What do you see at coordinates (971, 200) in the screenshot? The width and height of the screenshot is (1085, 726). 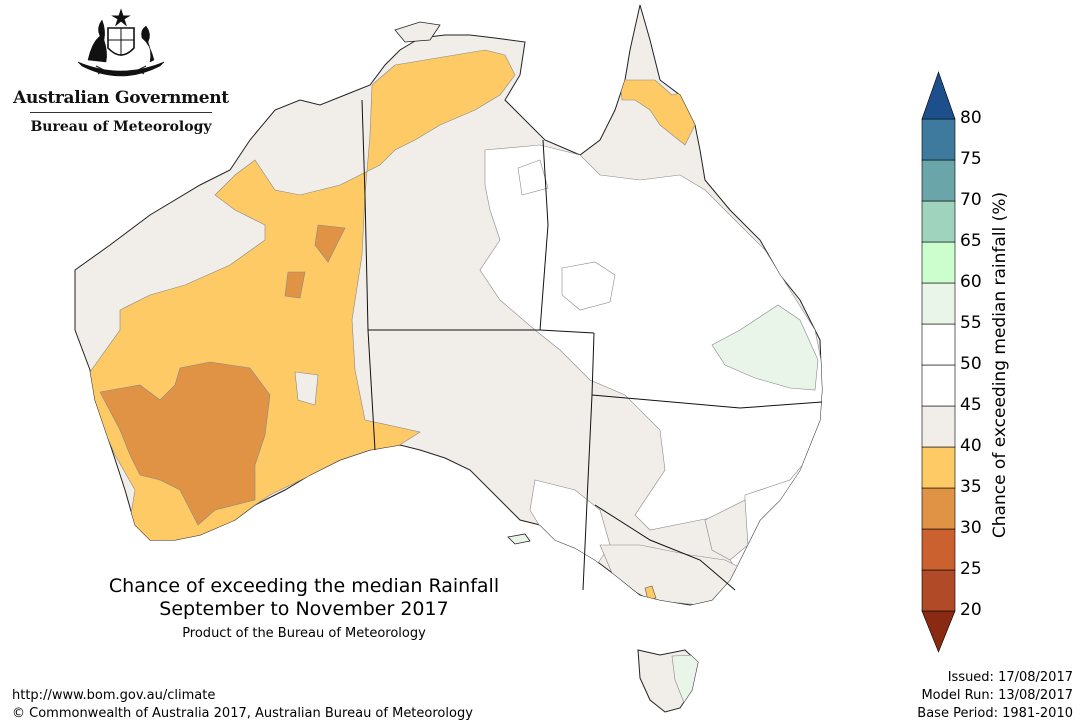 I see `legend-tick-label: 70` at bounding box center [971, 200].